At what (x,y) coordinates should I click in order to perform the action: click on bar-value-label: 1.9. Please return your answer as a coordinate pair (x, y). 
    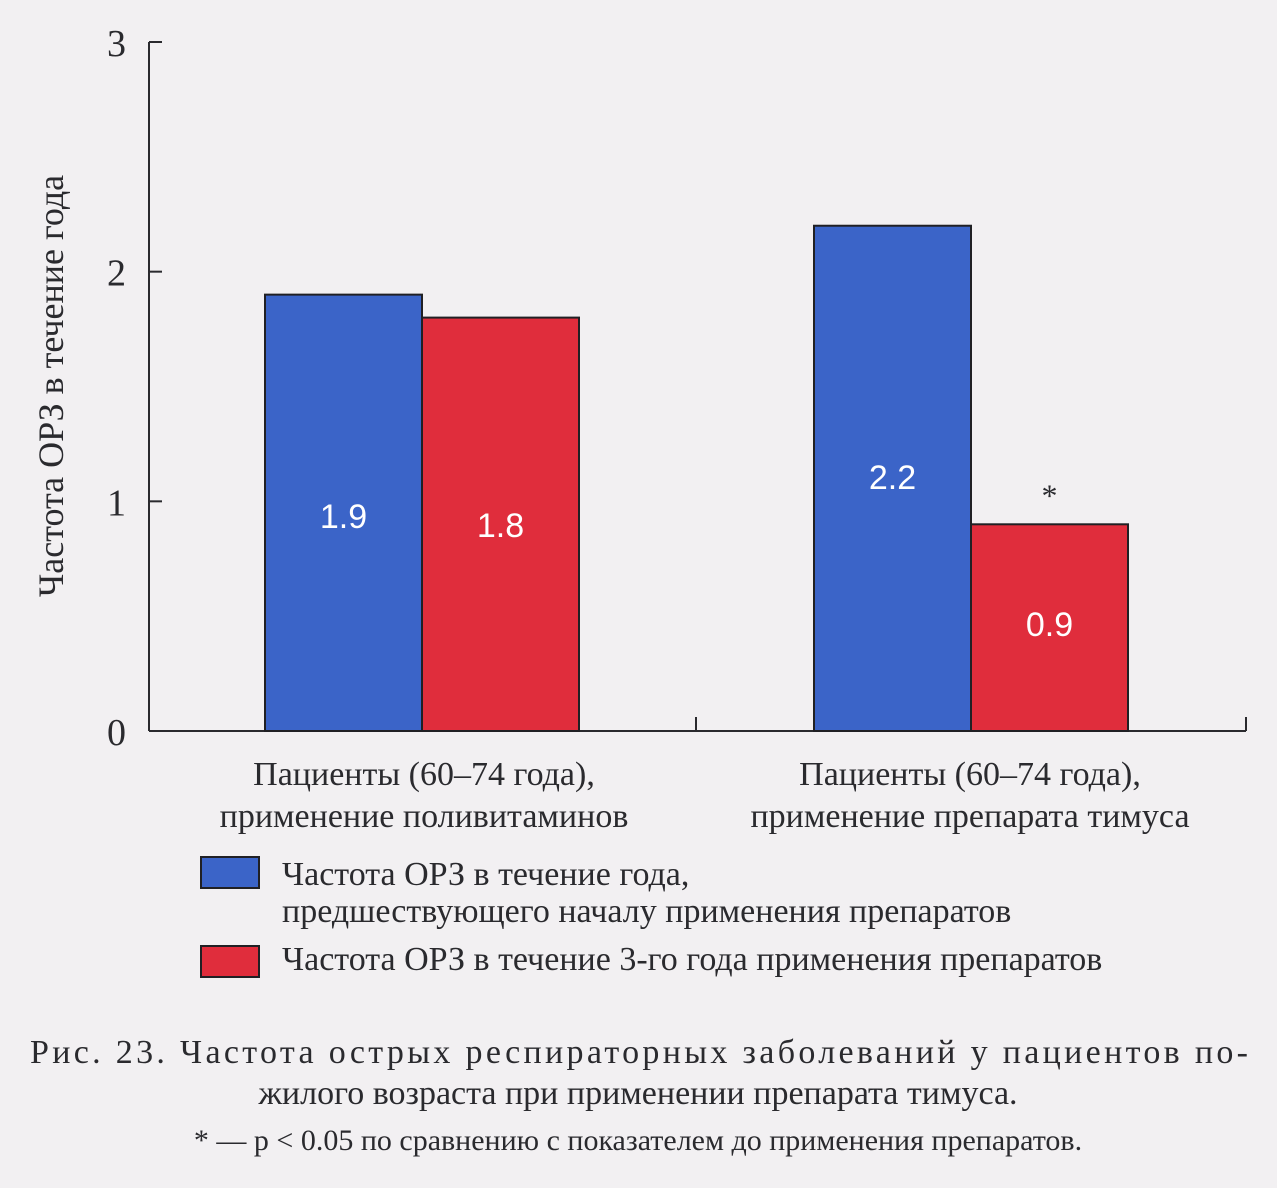
    Looking at the image, I should click on (343, 517).